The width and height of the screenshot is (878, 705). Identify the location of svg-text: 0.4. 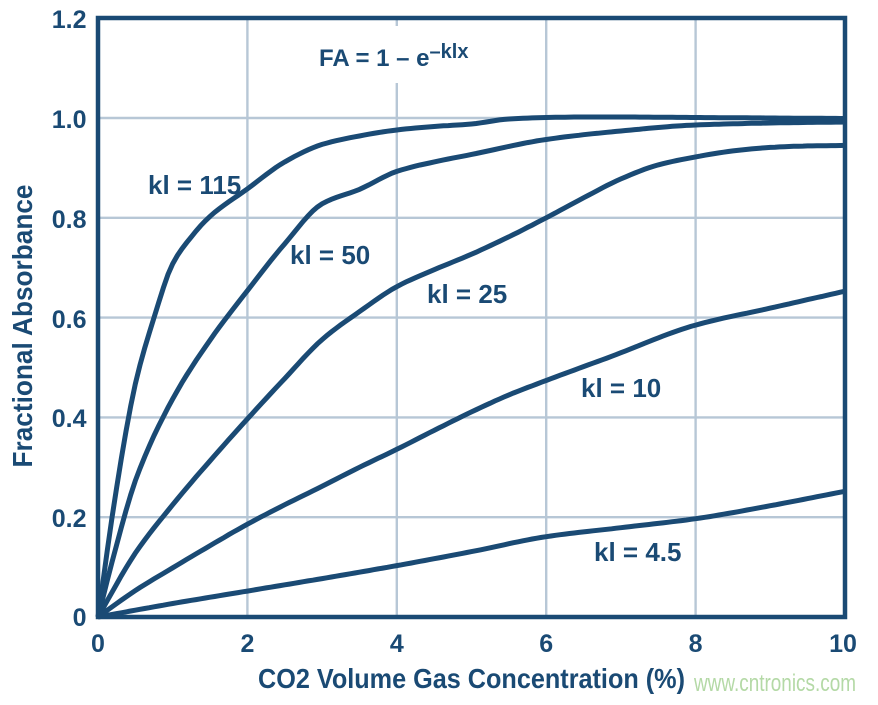
(69, 419).